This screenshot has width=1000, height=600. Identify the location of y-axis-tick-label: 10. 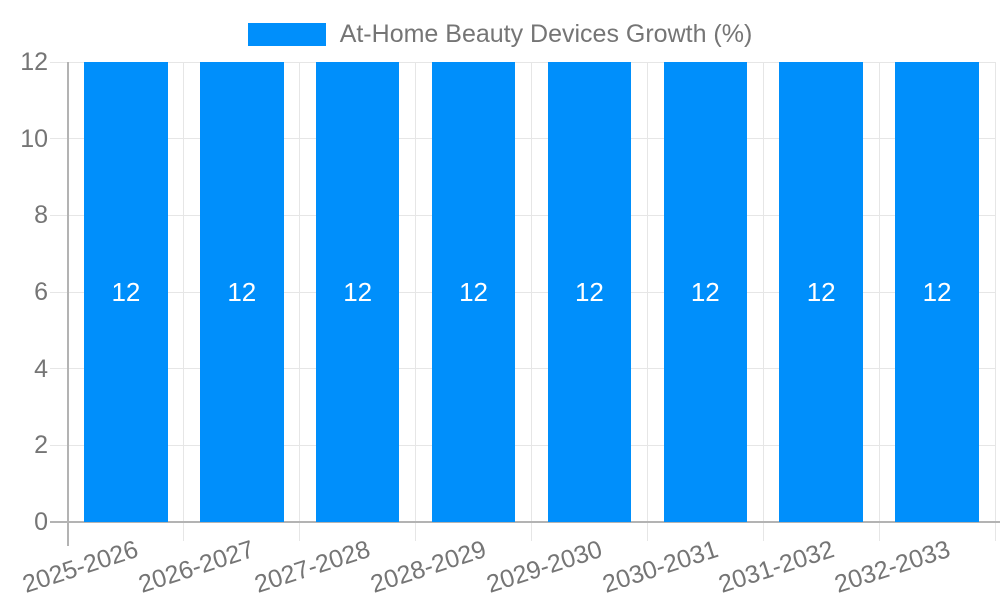
(34, 138).